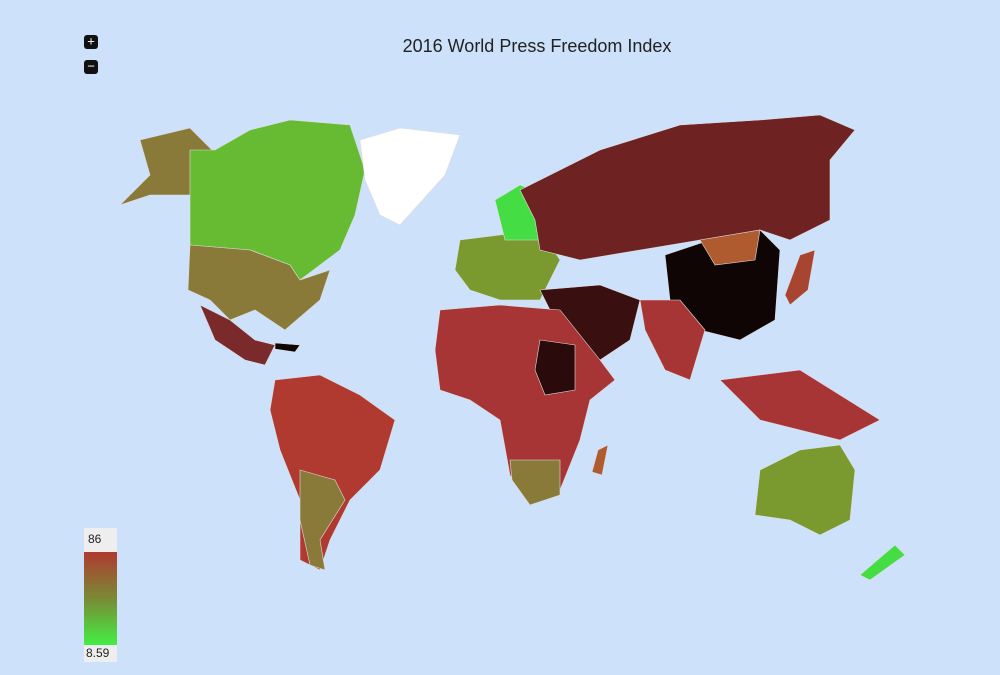 Image resolution: width=1000 pixels, height=675 pixels. Describe the element at coordinates (259, 287) in the screenshot. I see `united-states` at that location.